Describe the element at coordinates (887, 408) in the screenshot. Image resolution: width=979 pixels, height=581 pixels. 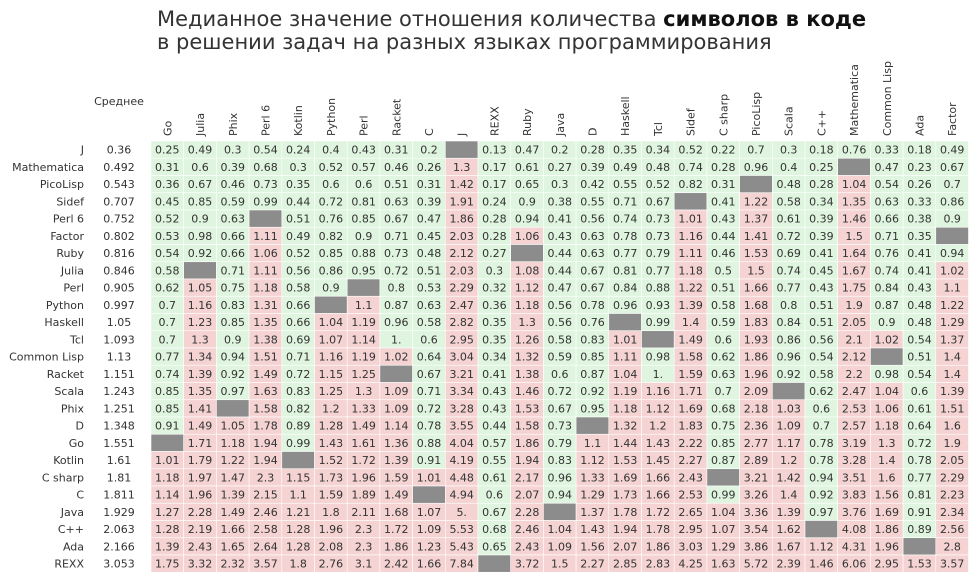
I see `cell-value: 1.06` at that location.